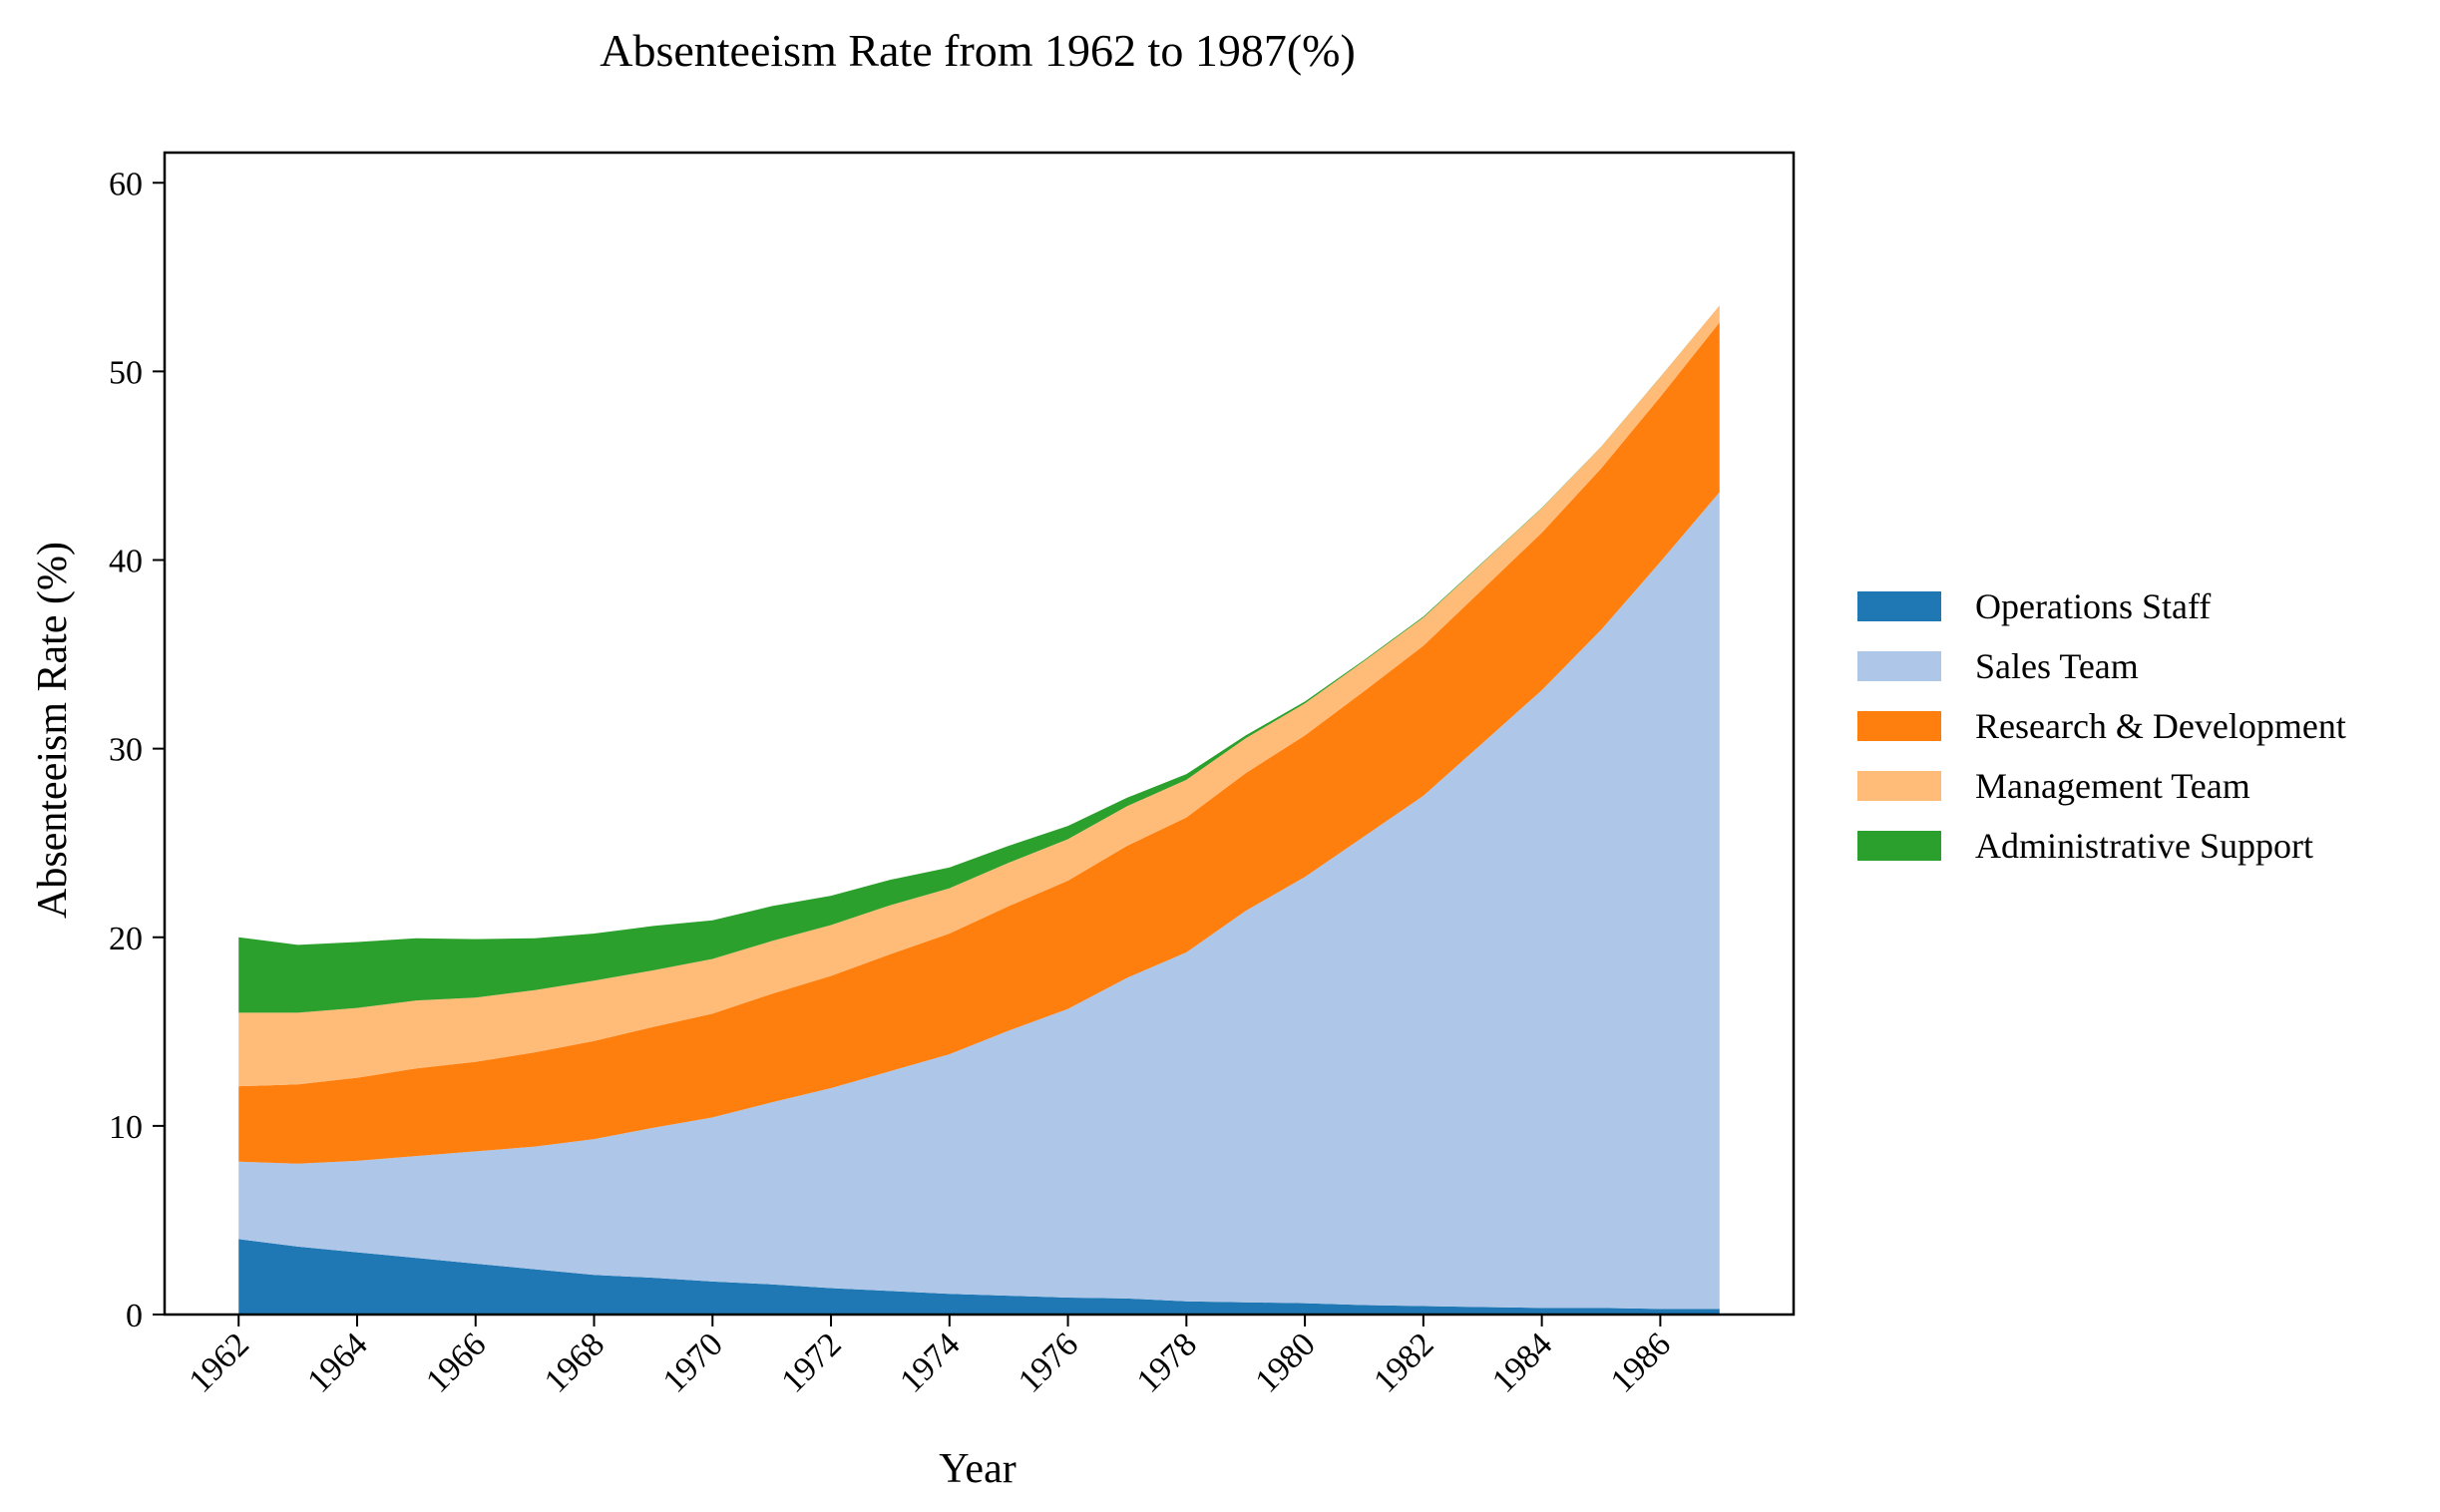 The image size is (2440, 1512). I want to click on chart-title: Absenteeism Rate from 1962 to 1987(%), so click(978, 50).